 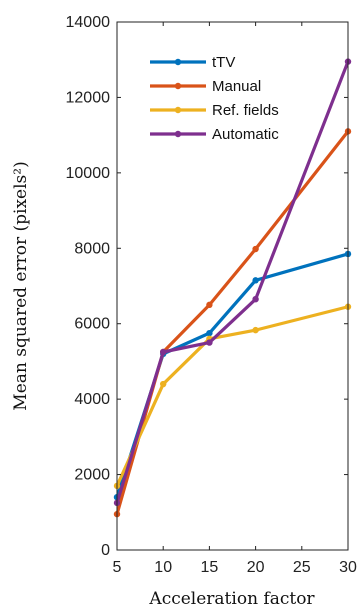 What do you see at coordinates (348, 567) in the screenshot?
I see `x-tick-label: 30` at bounding box center [348, 567].